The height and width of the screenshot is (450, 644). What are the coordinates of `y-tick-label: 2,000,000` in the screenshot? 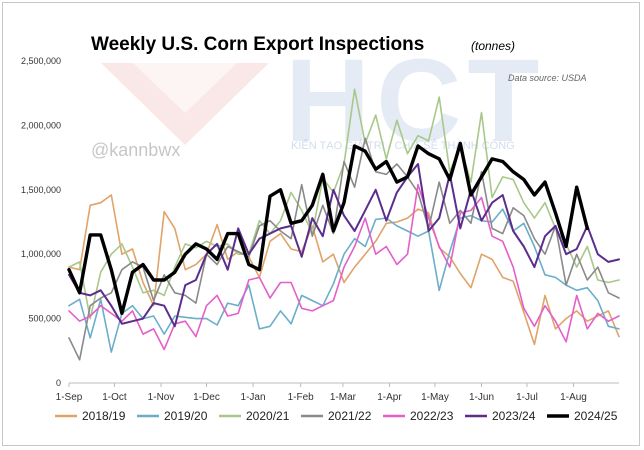 It's located at (41, 125).